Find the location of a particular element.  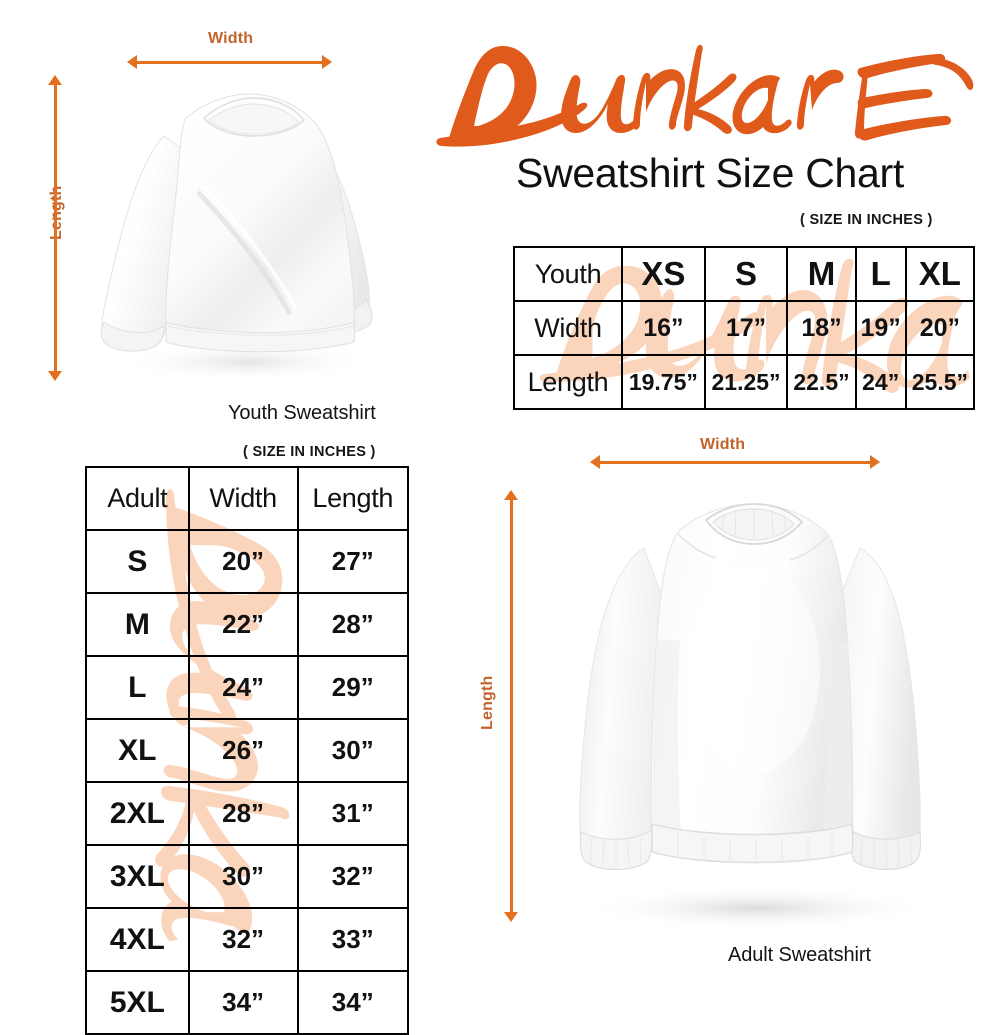

table-row: S 20” 27” is located at coordinates (247, 561).